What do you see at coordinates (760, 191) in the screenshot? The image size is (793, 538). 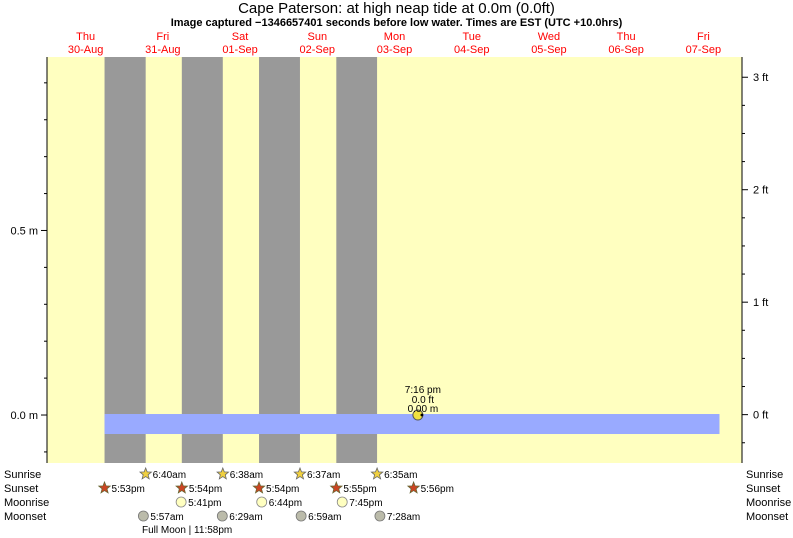 I see `right-axis-tick-label: 2 ft` at bounding box center [760, 191].